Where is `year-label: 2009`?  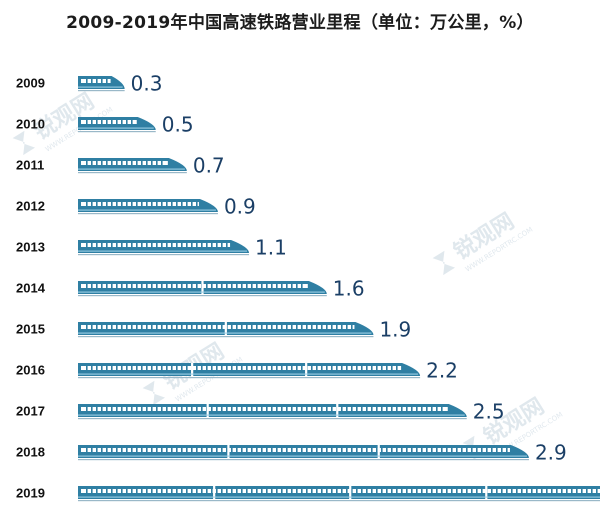
year-label: 2009 is located at coordinates (30, 83).